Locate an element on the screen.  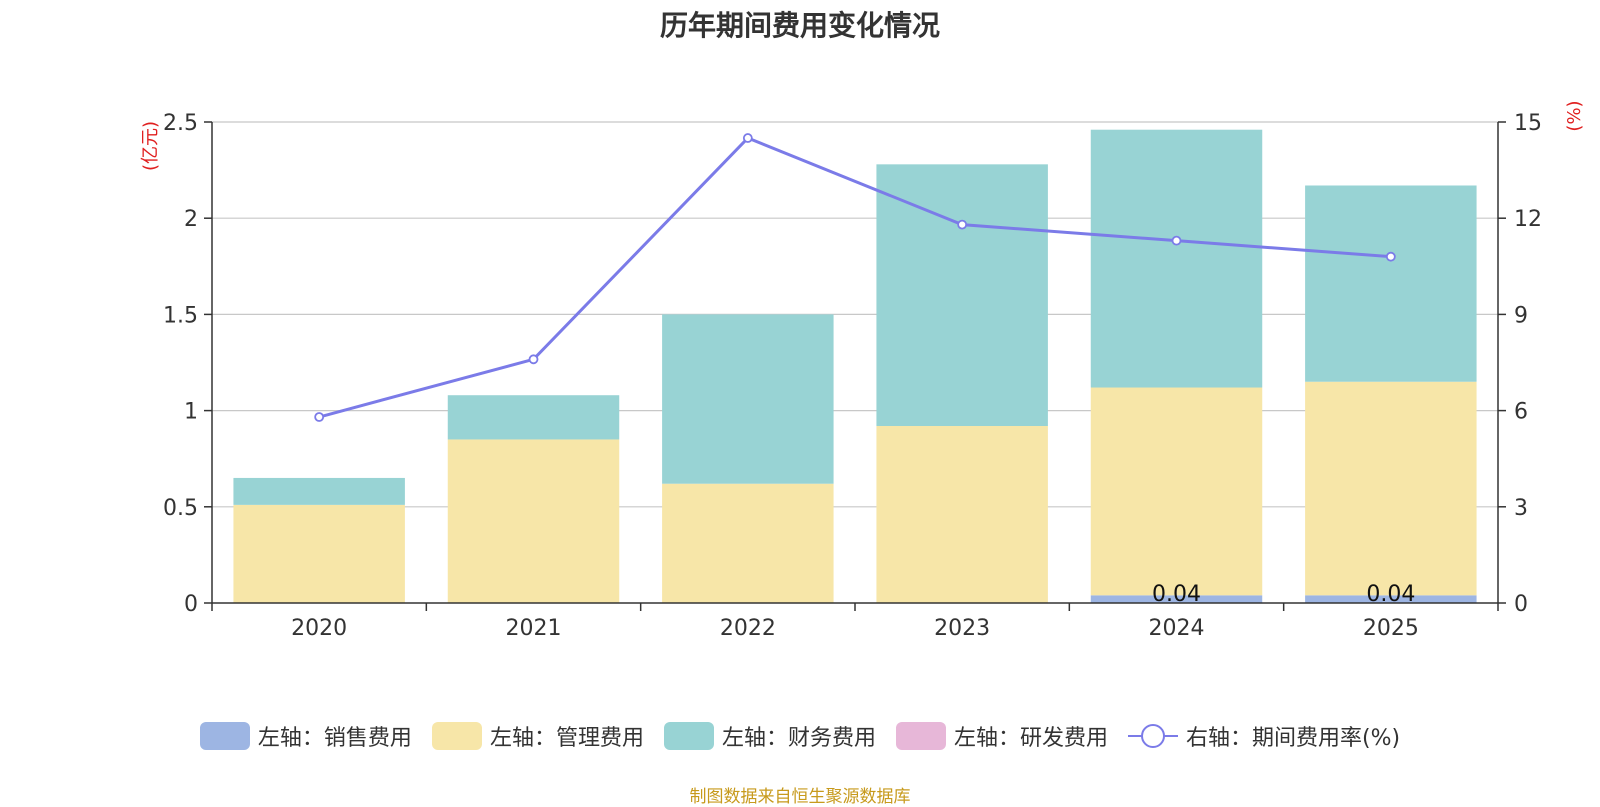
bar-2023-s1 is located at coordinates (962, 514).